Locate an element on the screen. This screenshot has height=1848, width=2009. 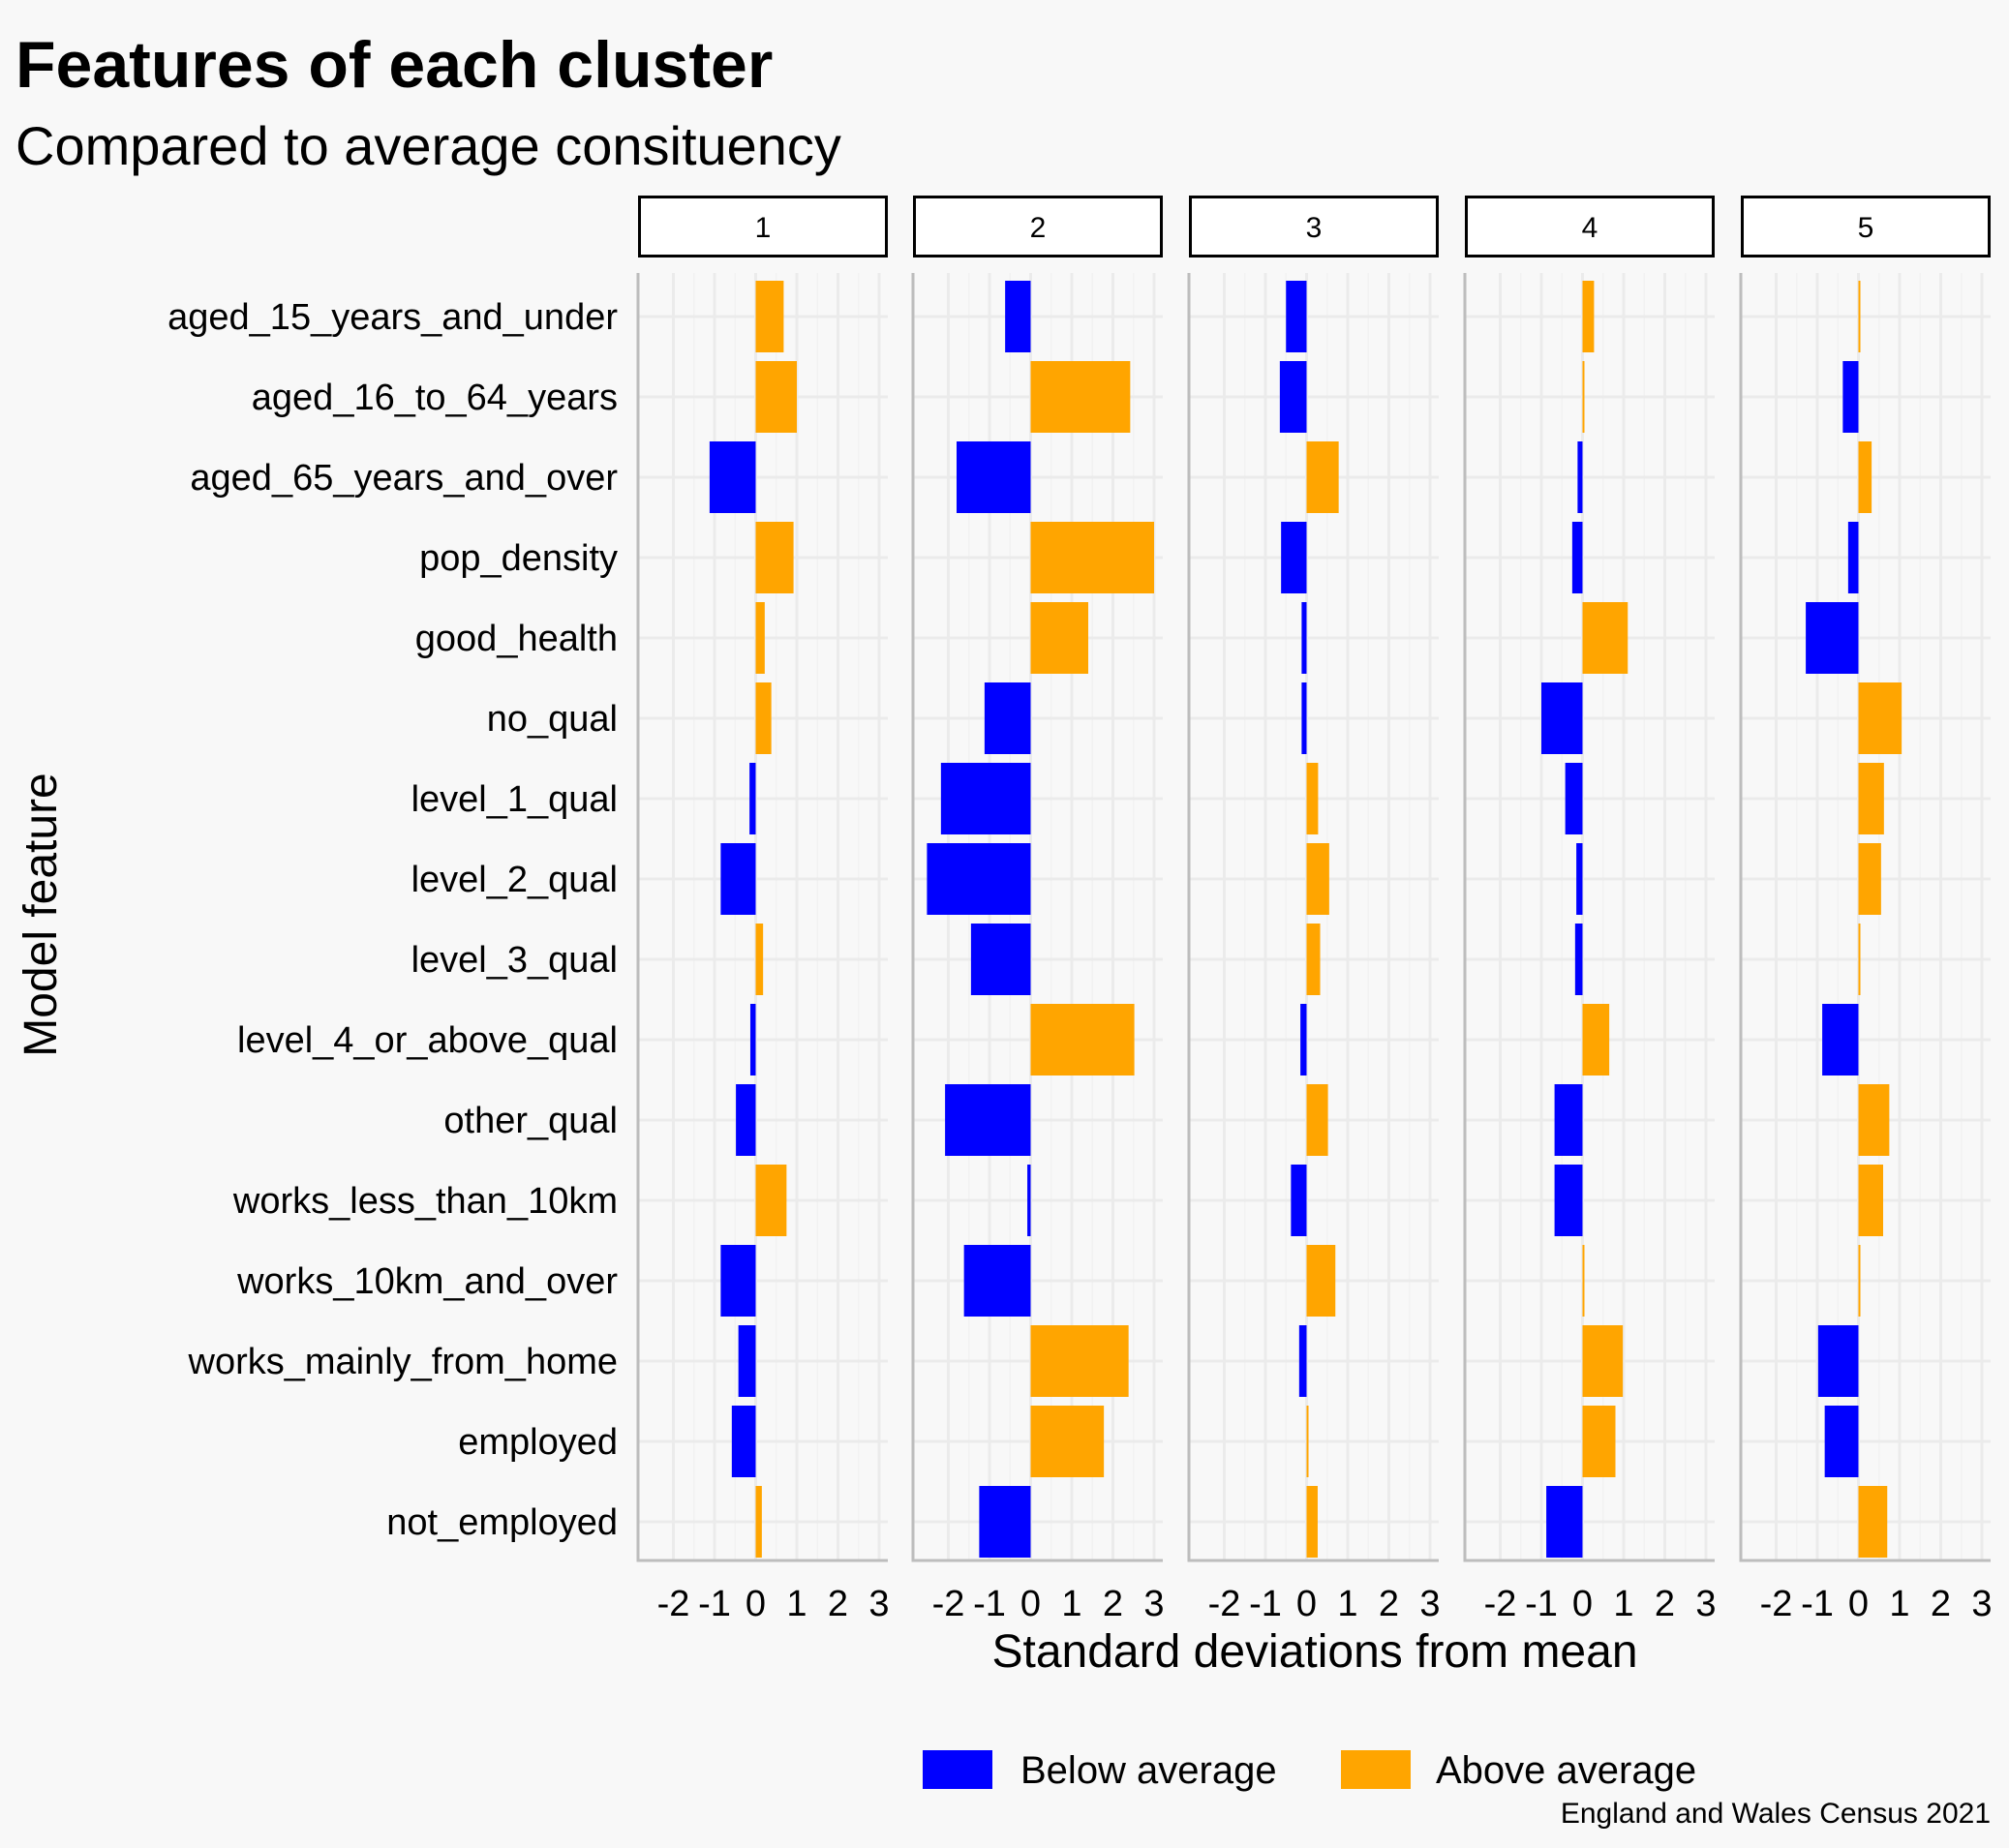
category-label: works_mainly_from_home is located at coordinates (403, 1362).